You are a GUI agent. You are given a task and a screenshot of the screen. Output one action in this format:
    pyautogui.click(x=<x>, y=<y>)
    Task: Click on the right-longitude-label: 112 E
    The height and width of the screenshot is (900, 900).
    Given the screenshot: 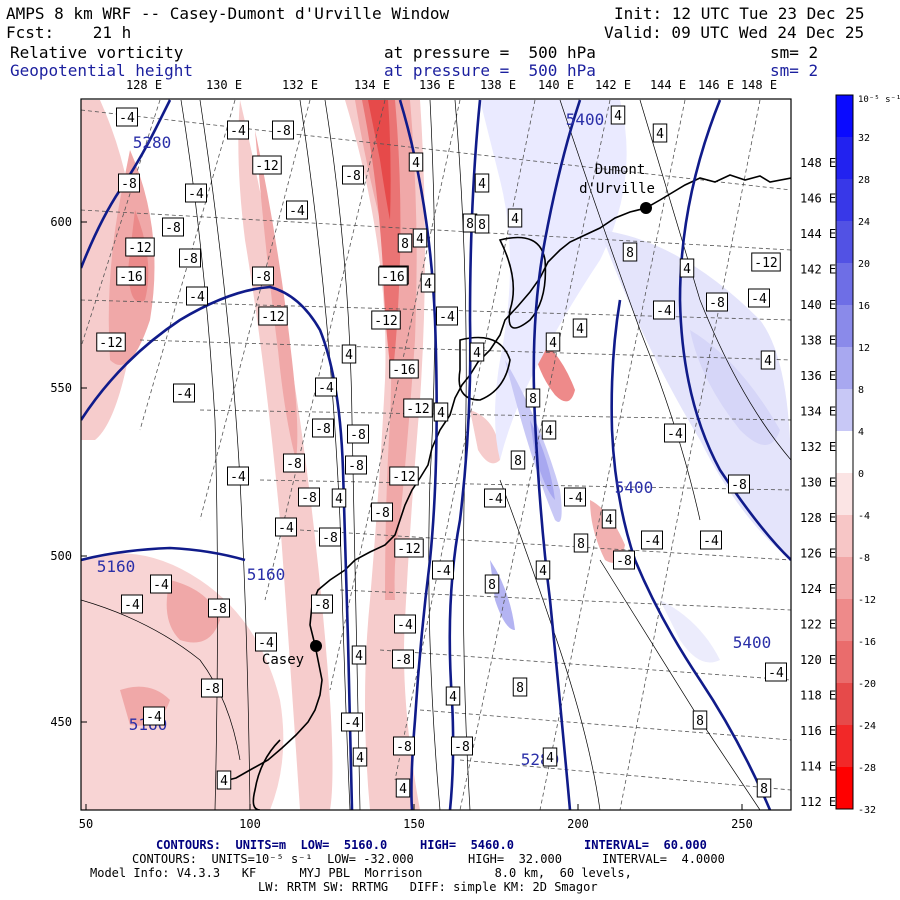 What is the action you would take?
    pyautogui.click(x=818, y=802)
    